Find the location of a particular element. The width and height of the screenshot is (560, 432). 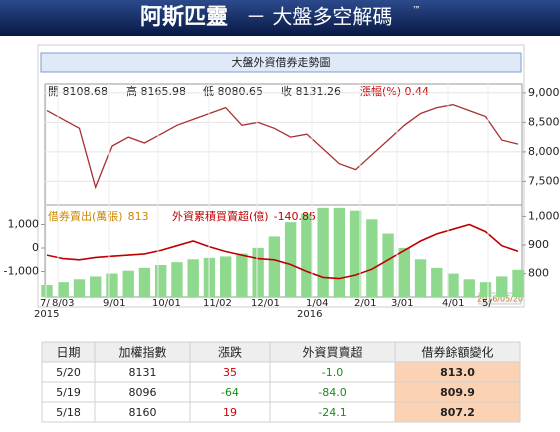

trademark: ™ is located at coordinates (416, 11).